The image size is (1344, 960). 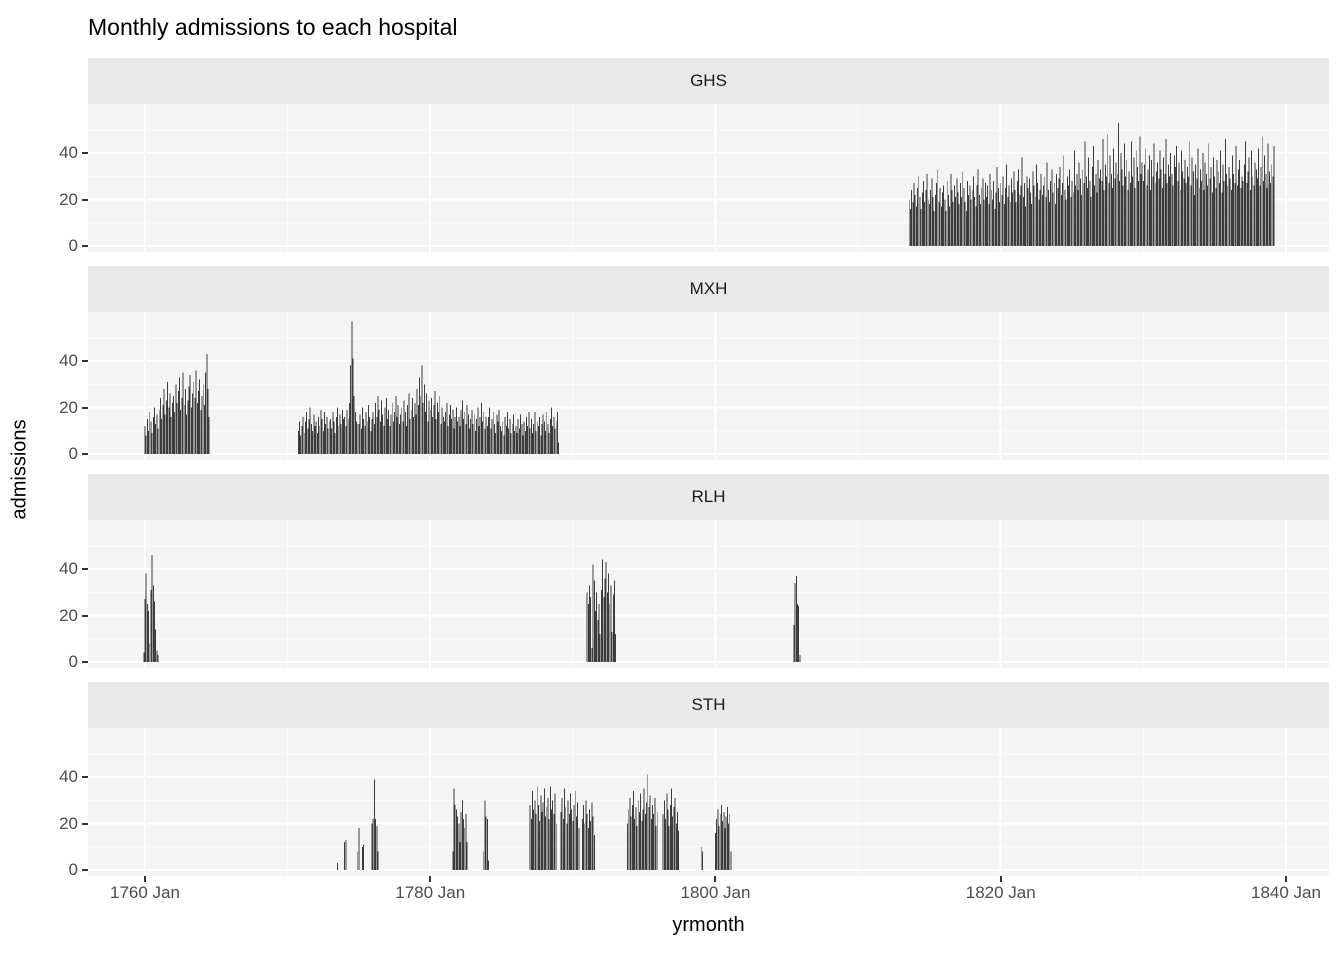 I want to click on facet-label: MXH, so click(x=708, y=288).